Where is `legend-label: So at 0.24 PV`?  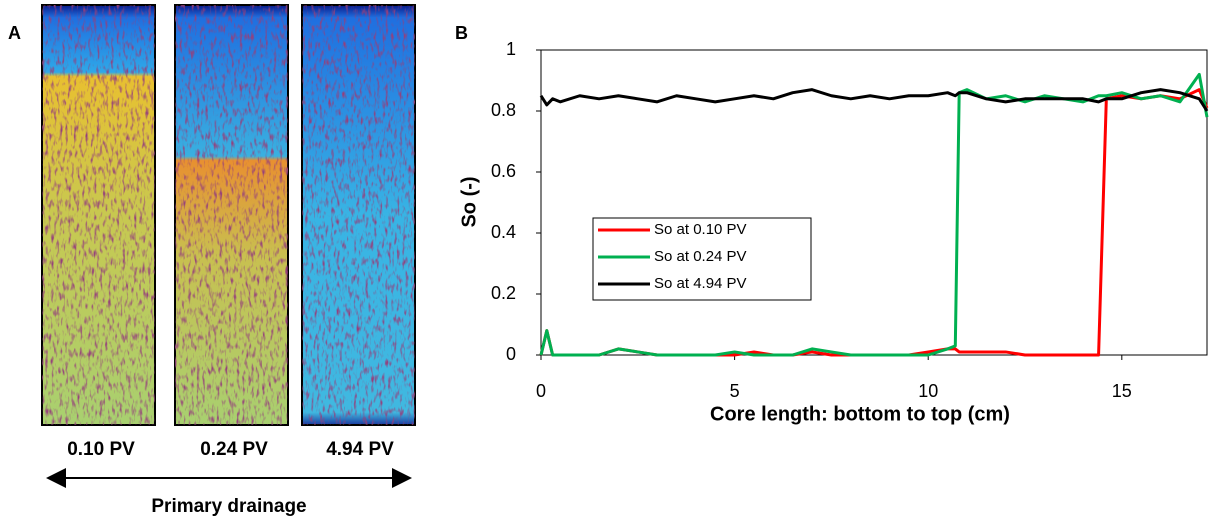 legend-label: So at 0.24 PV is located at coordinates (700, 256).